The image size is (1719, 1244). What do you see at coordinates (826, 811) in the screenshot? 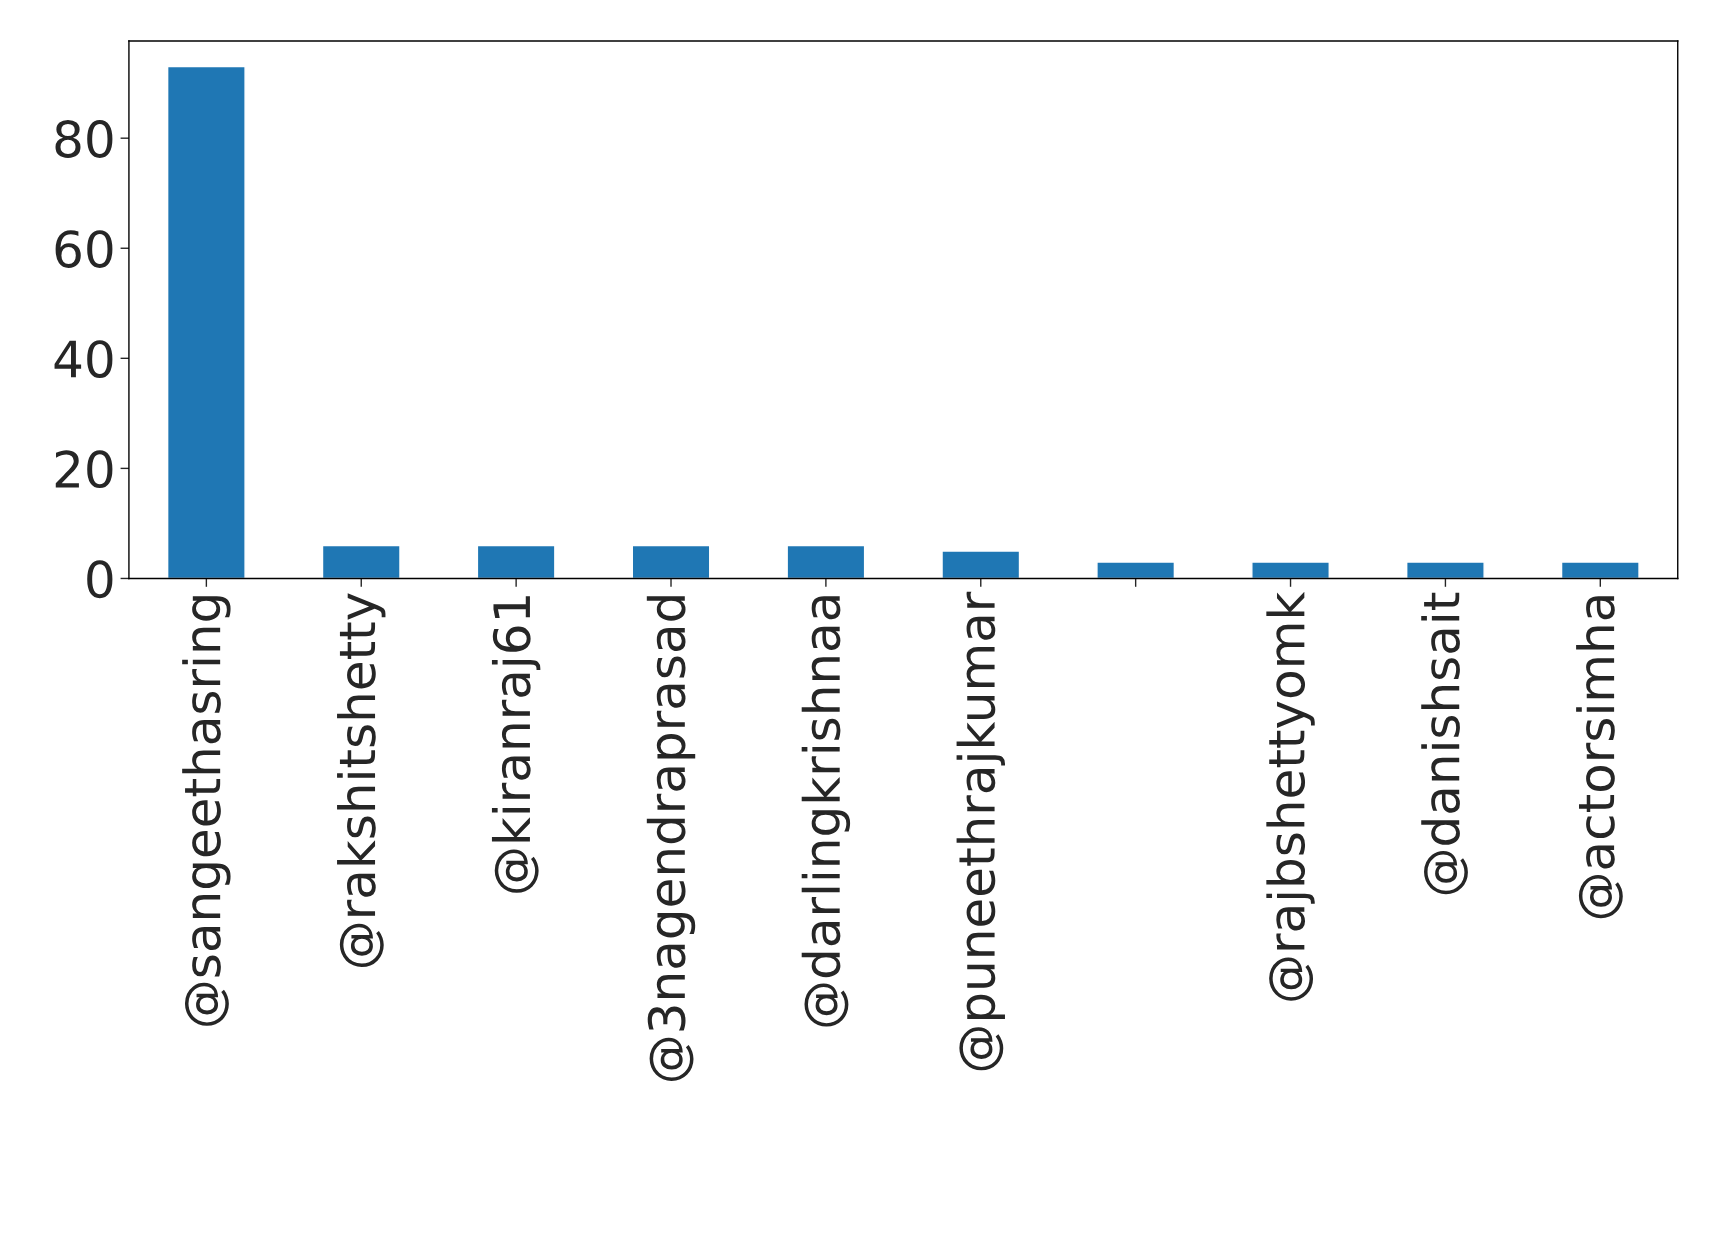
I see `x-tick-label: @darlingkrishnaa` at bounding box center [826, 811].